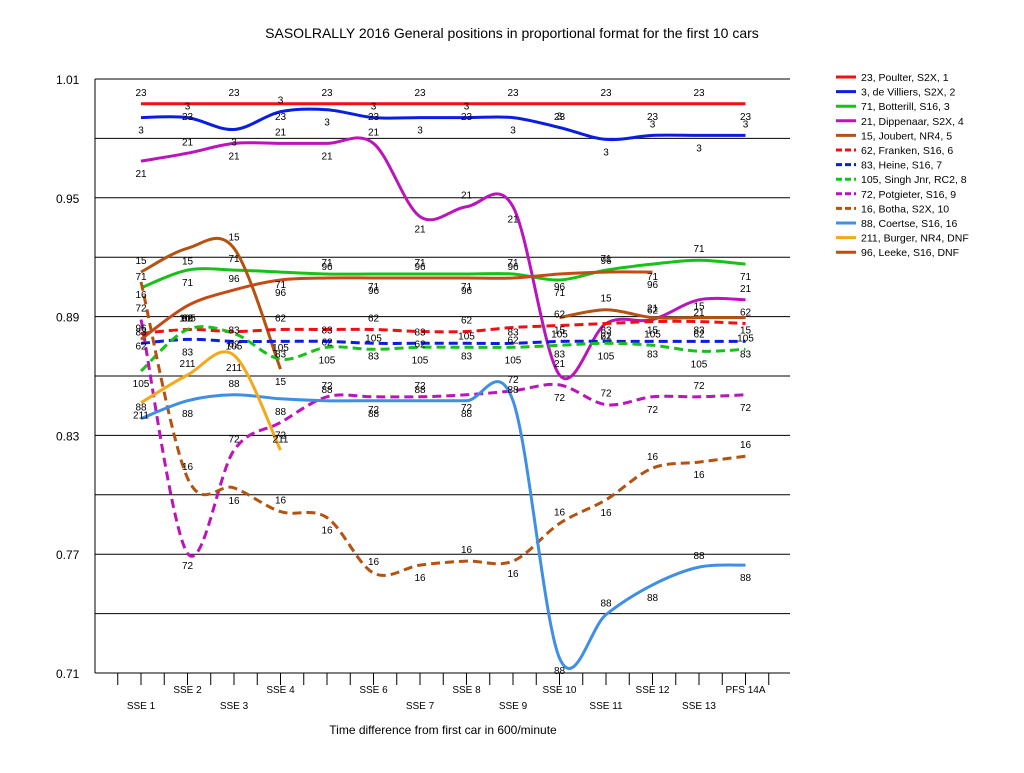 This screenshot has height=773, width=1024. I want to click on x-tick-label: SSE 8, so click(466, 690).